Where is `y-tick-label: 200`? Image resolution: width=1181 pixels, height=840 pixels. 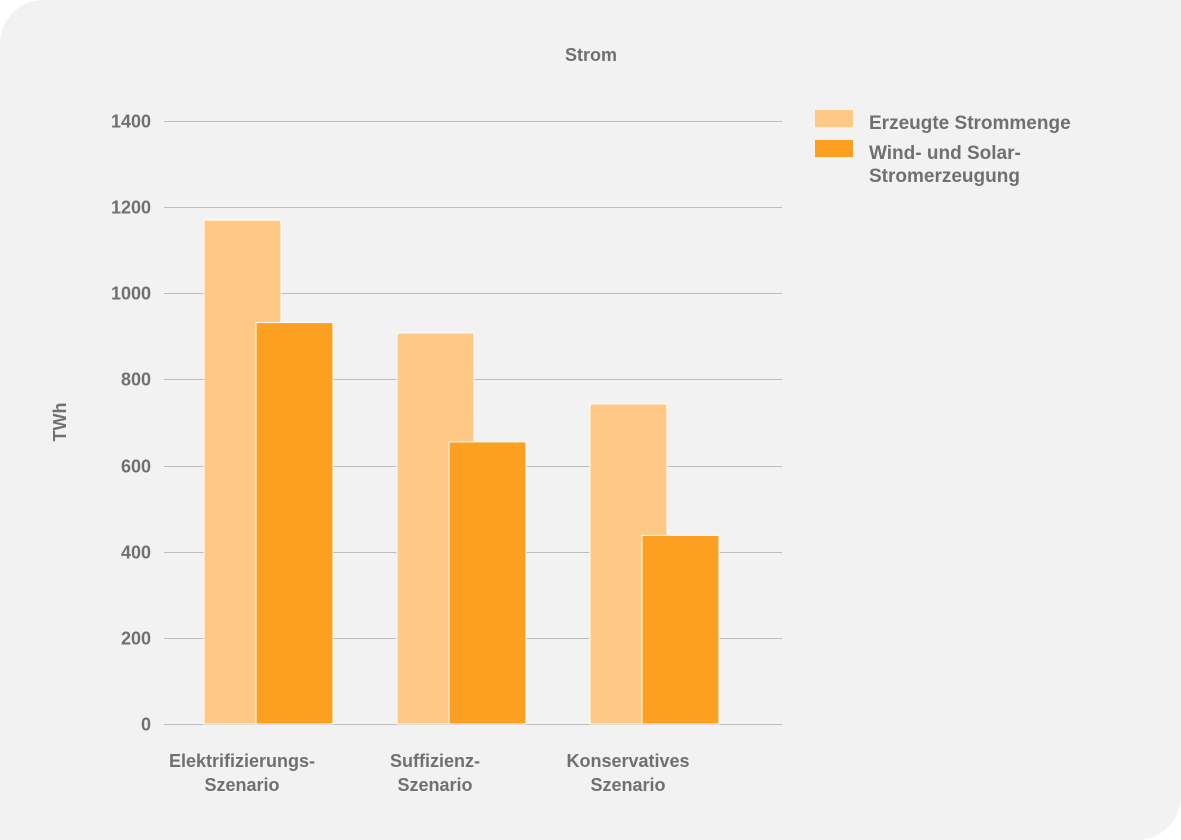
y-tick-label: 200 is located at coordinates (136, 639).